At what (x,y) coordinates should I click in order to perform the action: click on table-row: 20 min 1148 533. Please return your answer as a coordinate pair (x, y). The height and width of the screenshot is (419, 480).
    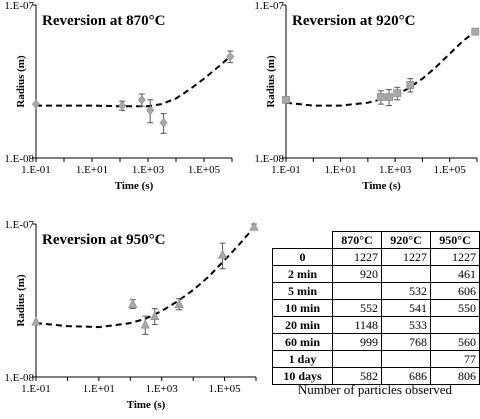
    Looking at the image, I should click on (376, 325).